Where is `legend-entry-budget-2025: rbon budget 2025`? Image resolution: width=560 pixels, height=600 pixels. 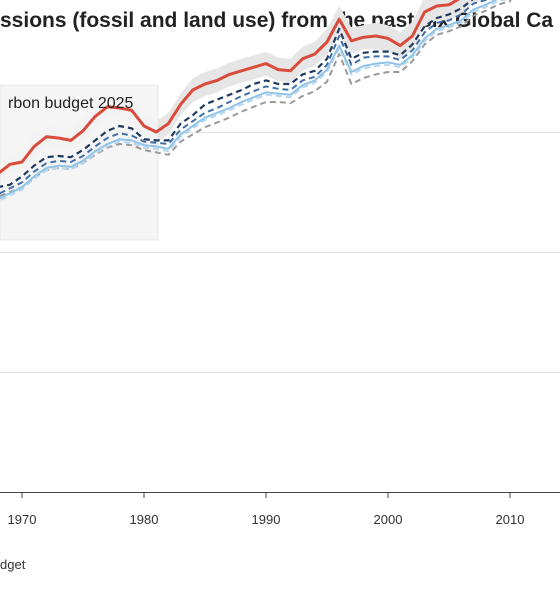 legend-entry-budget-2025: rbon budget 2025 is located at coordinates (71, 103).